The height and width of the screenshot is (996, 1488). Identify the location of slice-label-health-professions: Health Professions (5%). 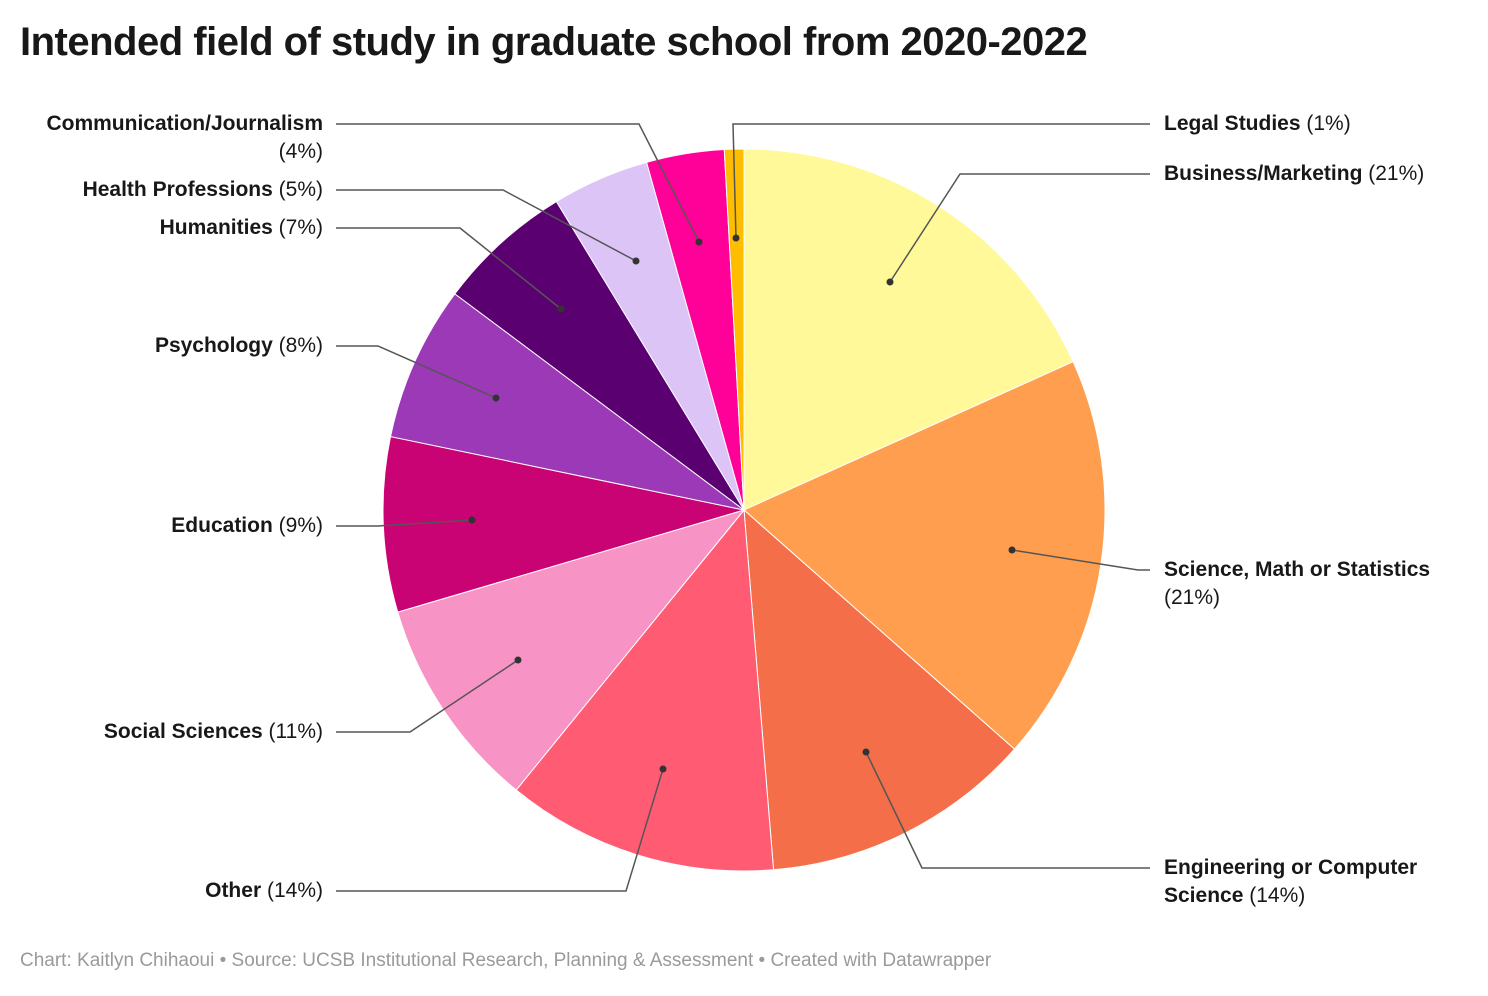
(203, 190).